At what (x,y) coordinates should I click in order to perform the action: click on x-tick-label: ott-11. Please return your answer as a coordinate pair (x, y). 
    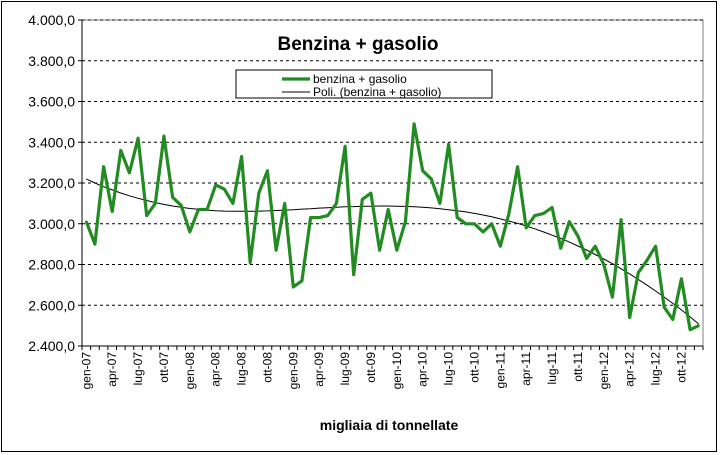
    Looking at the image, I should click on (578, 367).